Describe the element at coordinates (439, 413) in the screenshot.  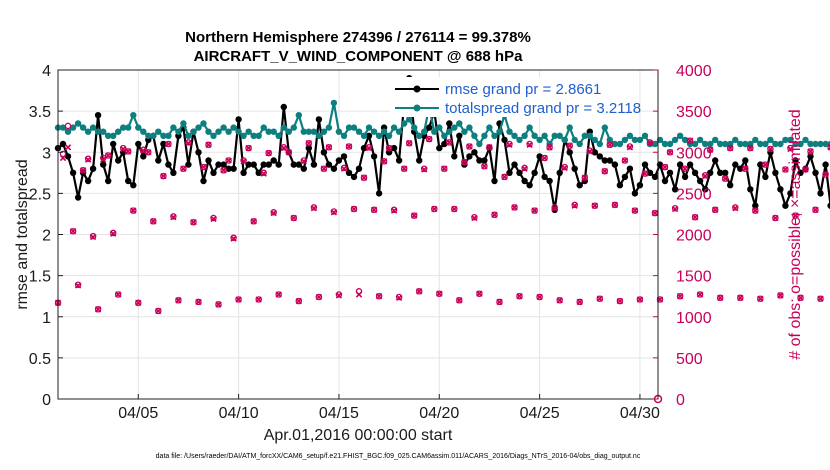
I see `x-tick-label: 04/20` at that location.